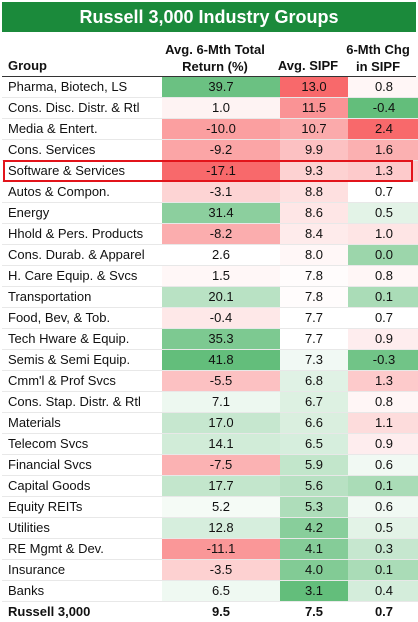  I want to click on sipf-change-cell: 0.7, so click(383, 192).